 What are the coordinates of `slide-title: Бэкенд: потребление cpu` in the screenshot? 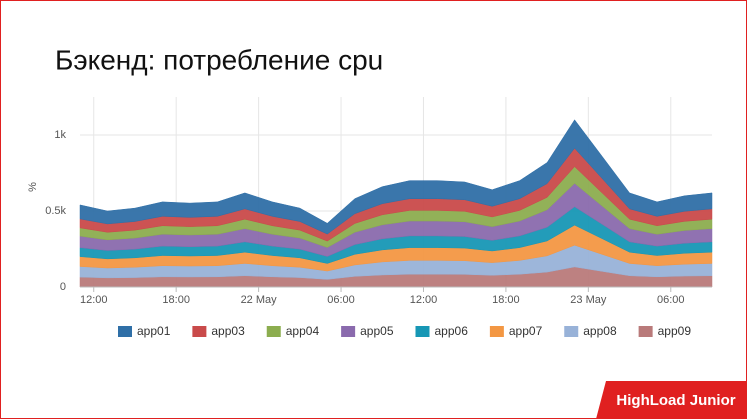 It's located at (219, 59).